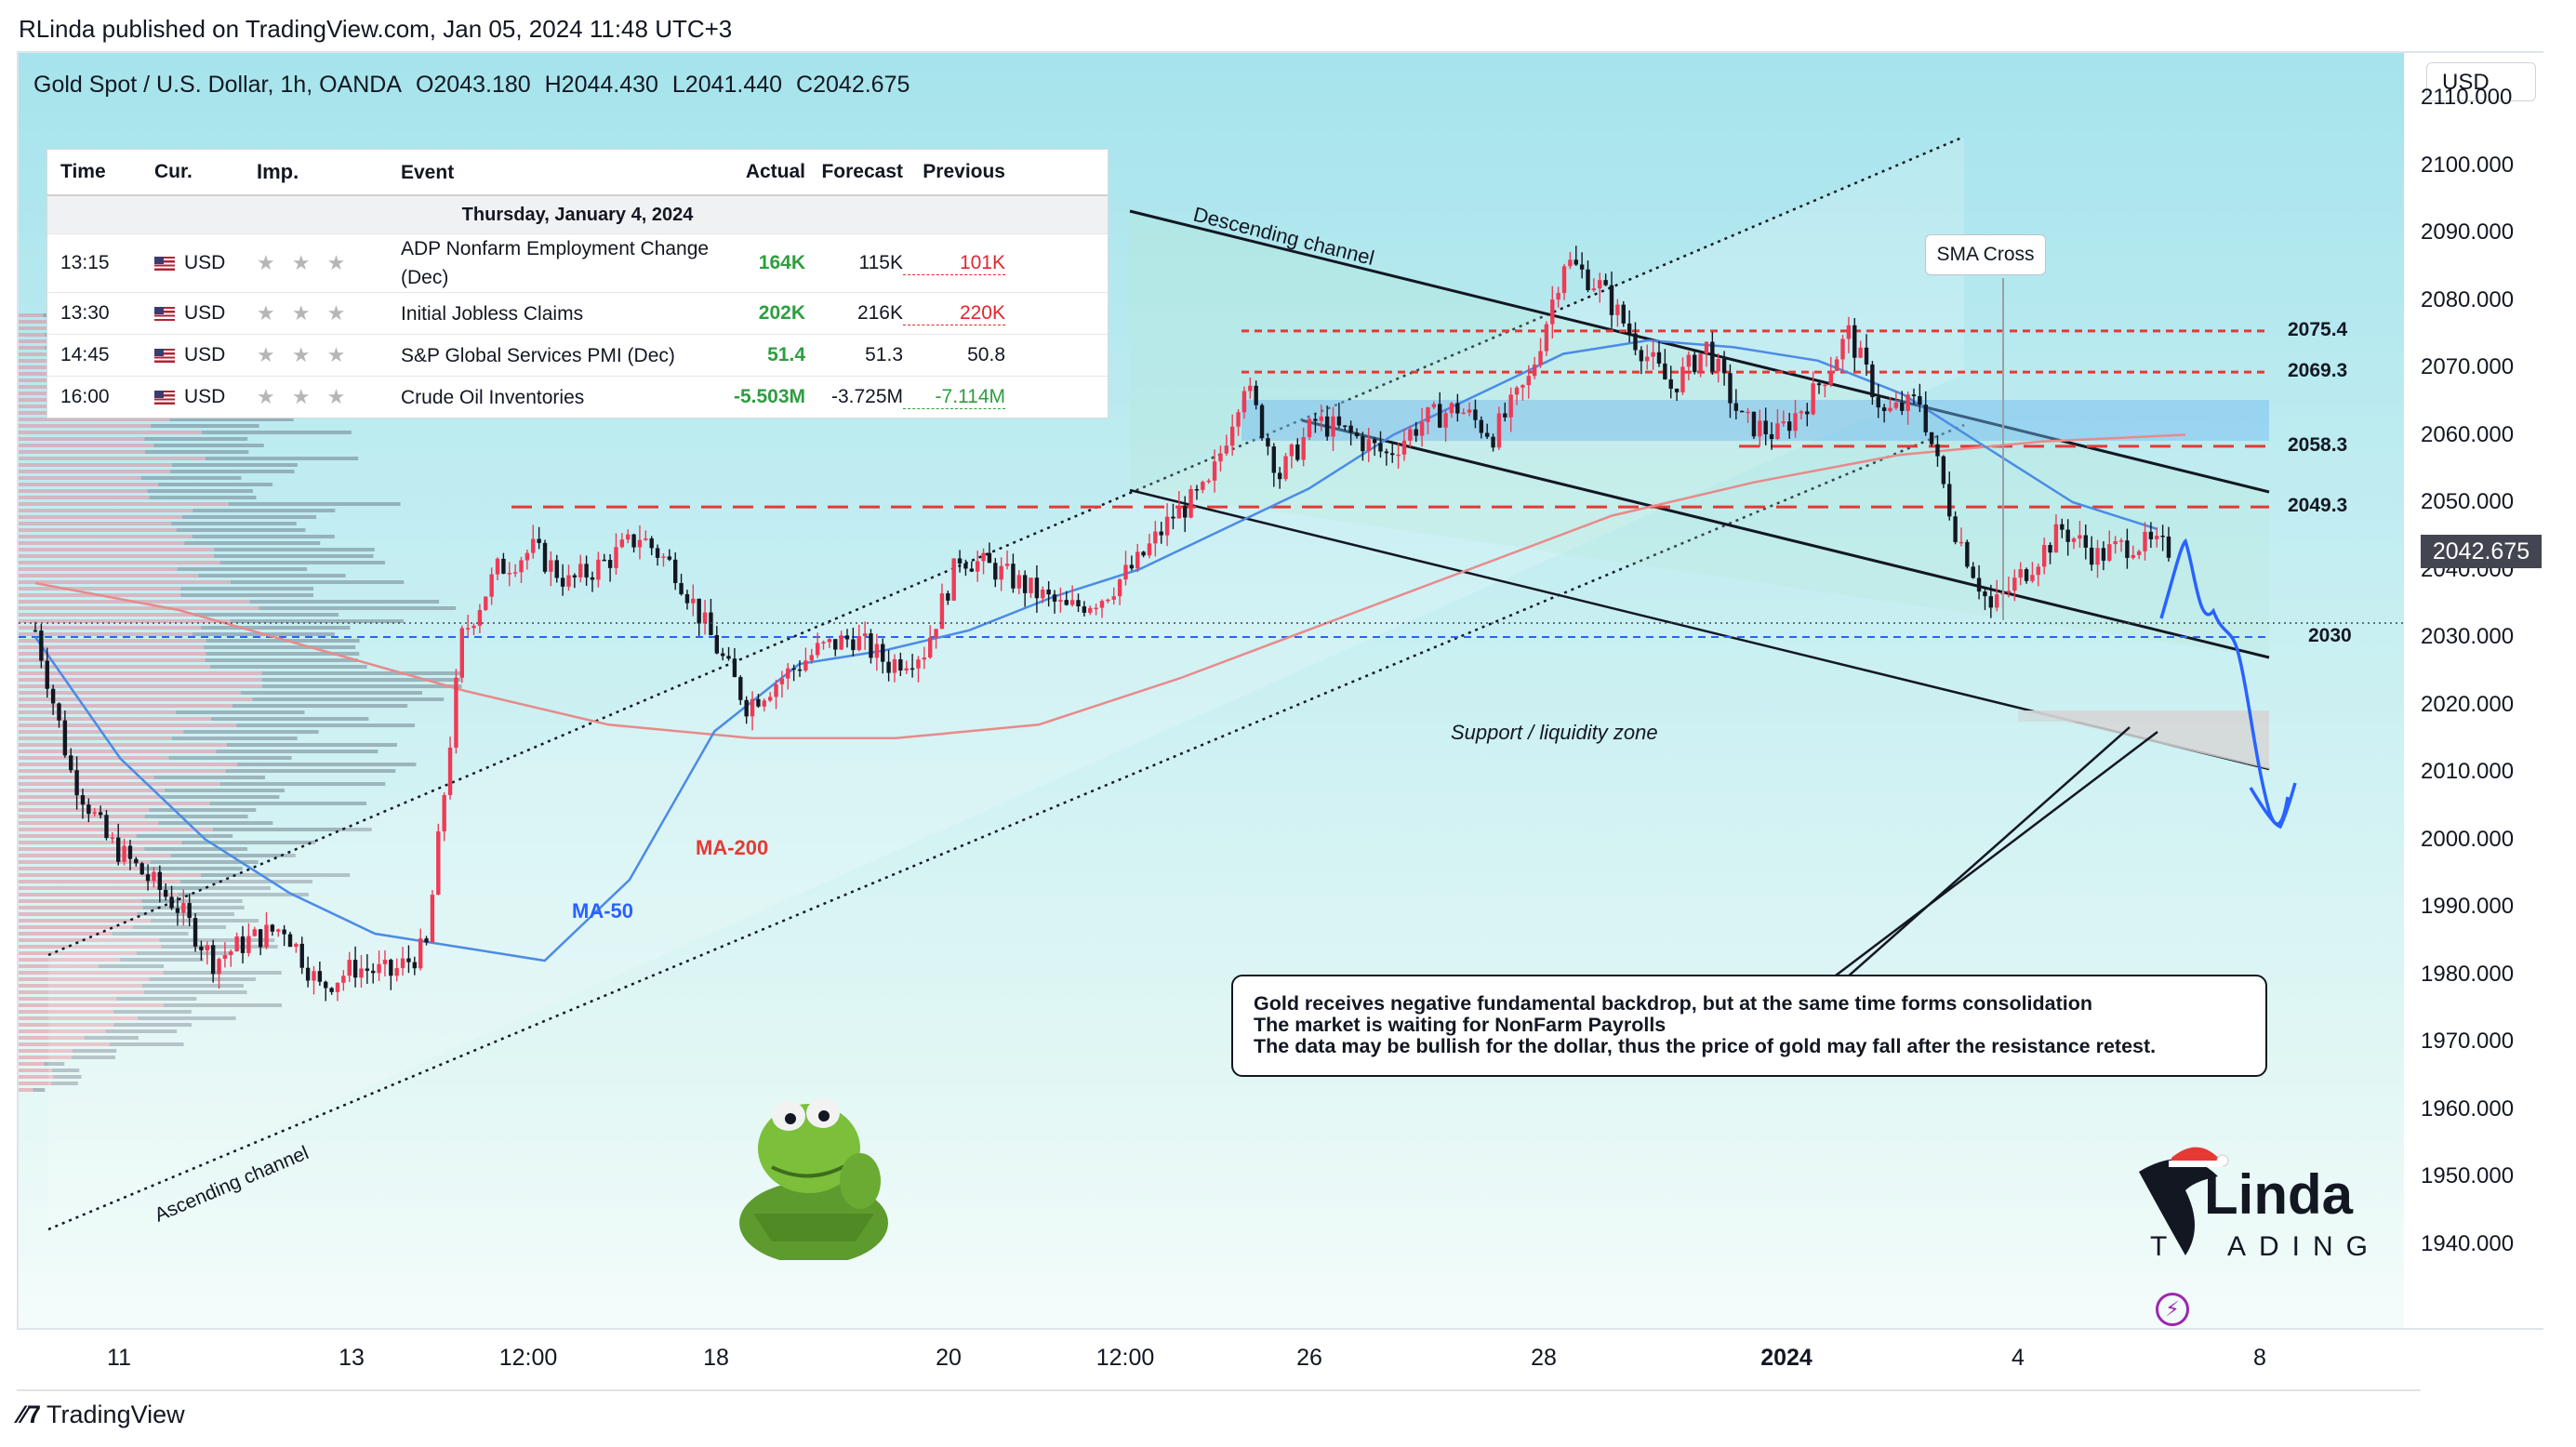 Image resolution: width=2576 pixels, height=1447 pixels. I want to click on time-tick: 11, so click(119, 1358).